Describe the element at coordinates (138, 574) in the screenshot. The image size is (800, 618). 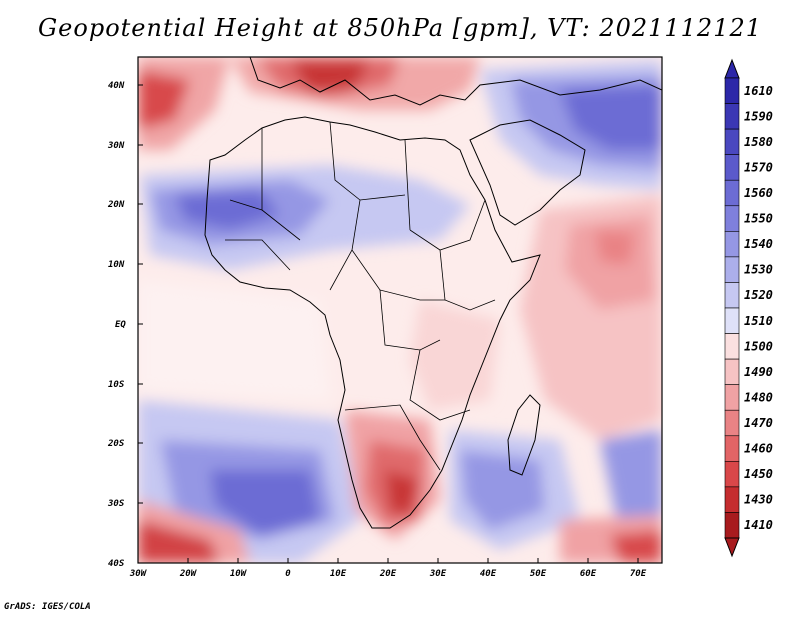
I see `lon-label: 30W` at that location.